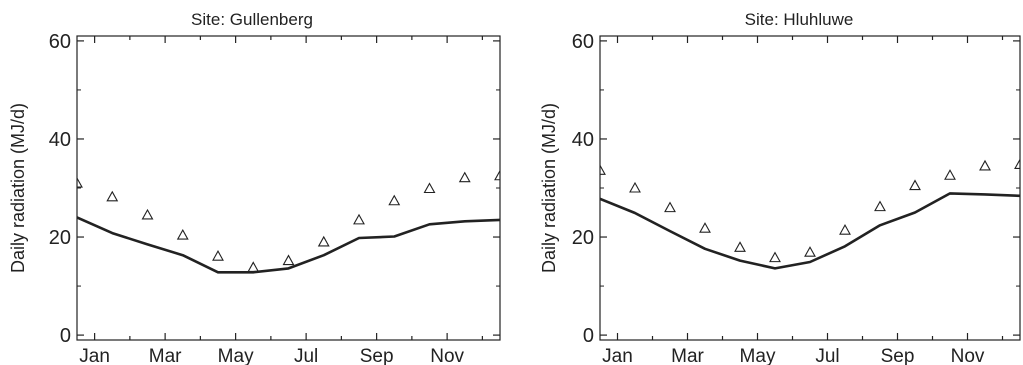 The width and height of the screenshot is (1023, 365). Describe the element at coordinates (252, 19) in the screenshot. I see `chart-title: Site: Gullenberg` at that location.